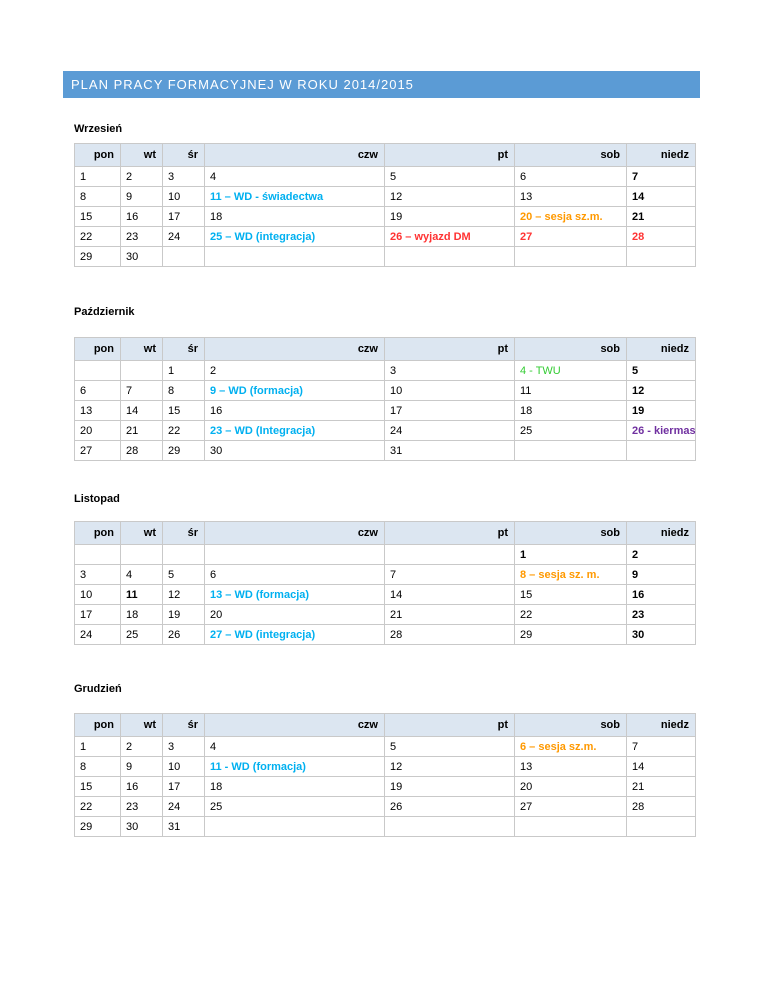  I want to click on day-cell: 25, so click(294, 806).